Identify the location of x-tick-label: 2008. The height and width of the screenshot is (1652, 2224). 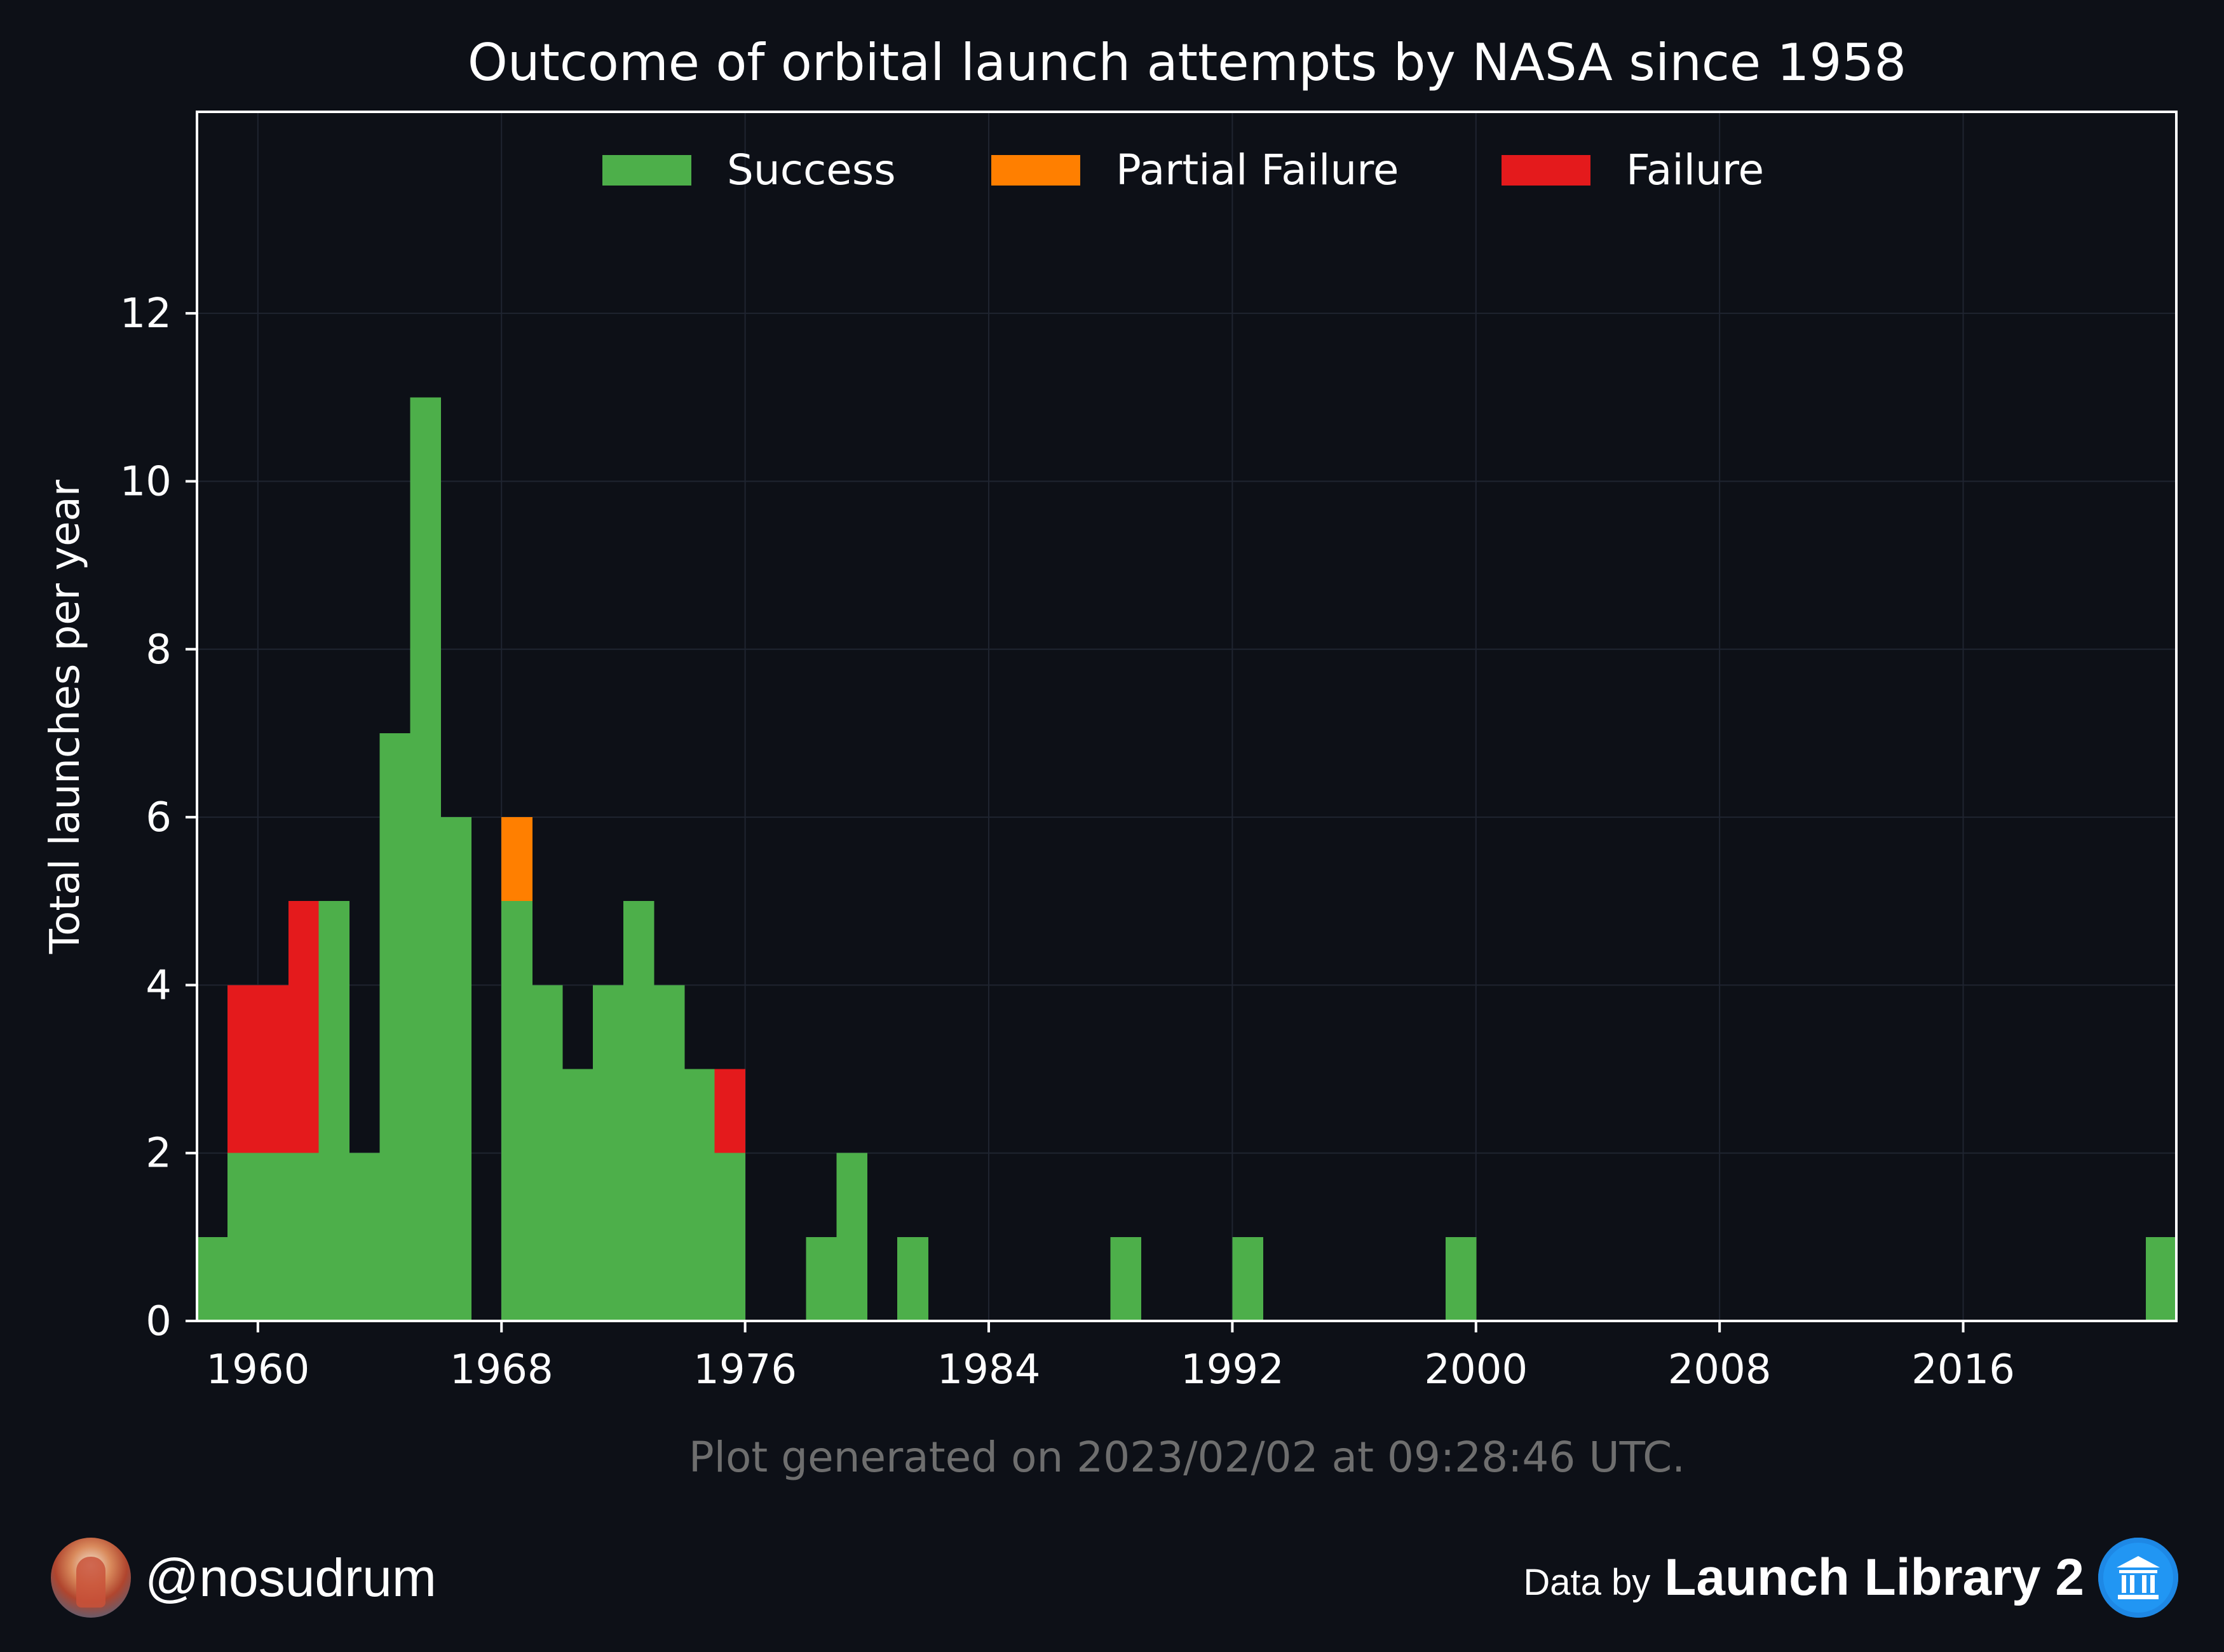
(1720, 1370).